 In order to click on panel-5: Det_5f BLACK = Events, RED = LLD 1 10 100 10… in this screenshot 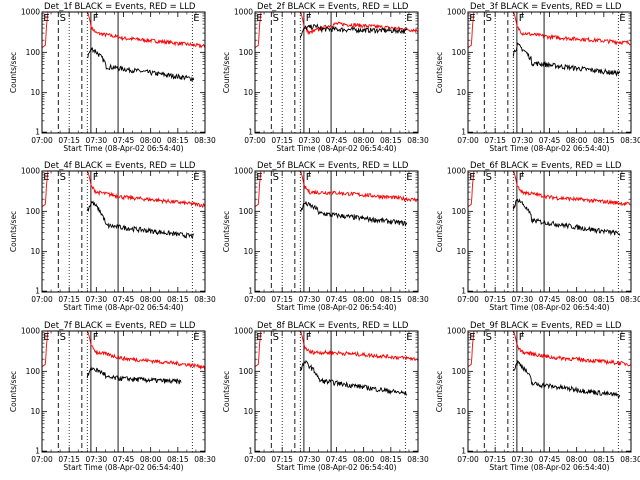, I will do `click(325, 236)`.